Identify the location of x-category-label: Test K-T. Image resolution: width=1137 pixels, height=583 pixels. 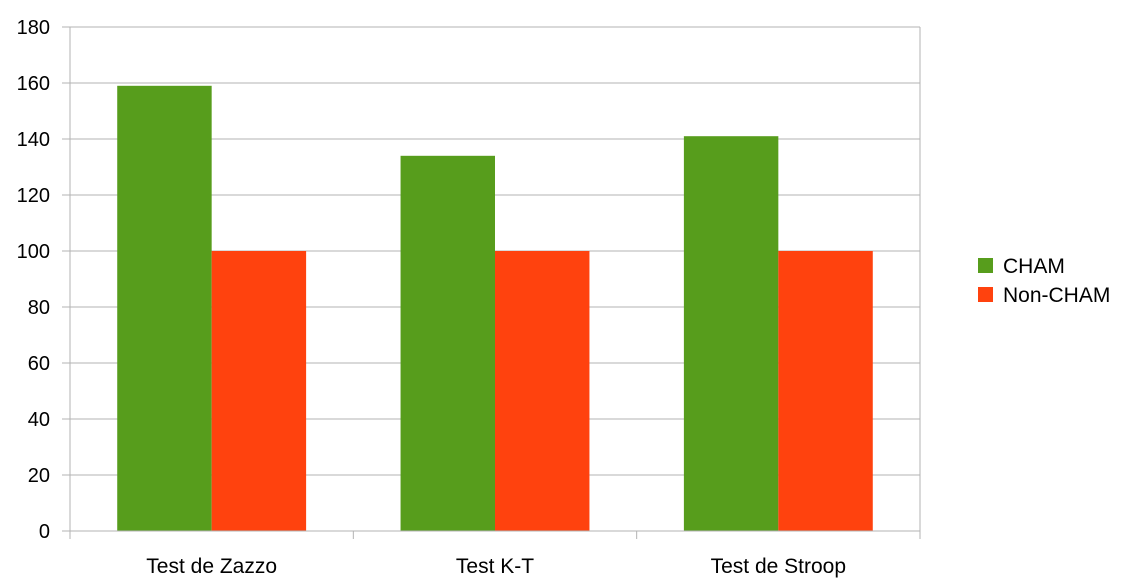
(495, 566).